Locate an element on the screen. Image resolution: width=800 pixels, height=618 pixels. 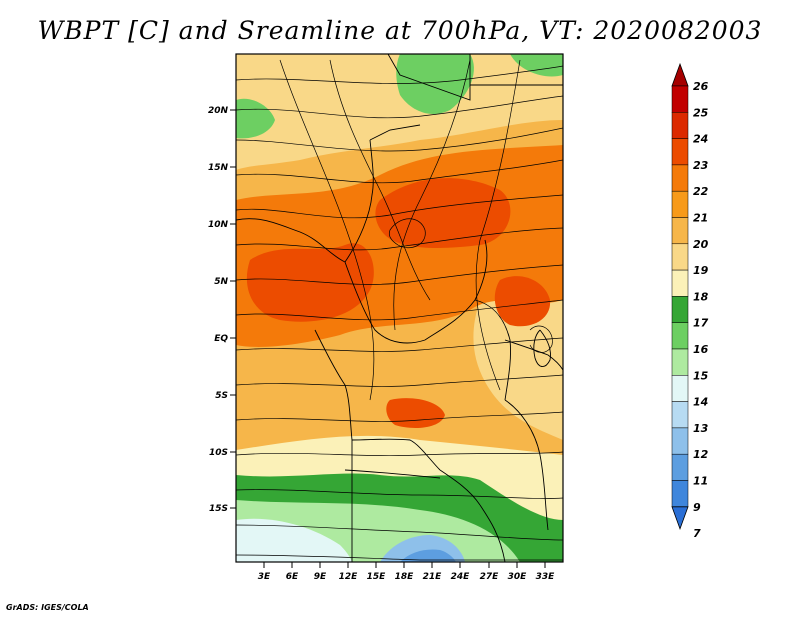
colorbar-label: 22 is located at coordinates (701, 191).